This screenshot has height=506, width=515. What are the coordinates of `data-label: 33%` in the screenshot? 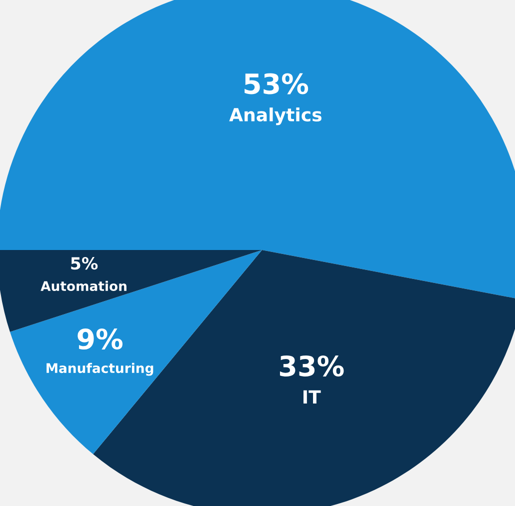 It's located at (312, 365).